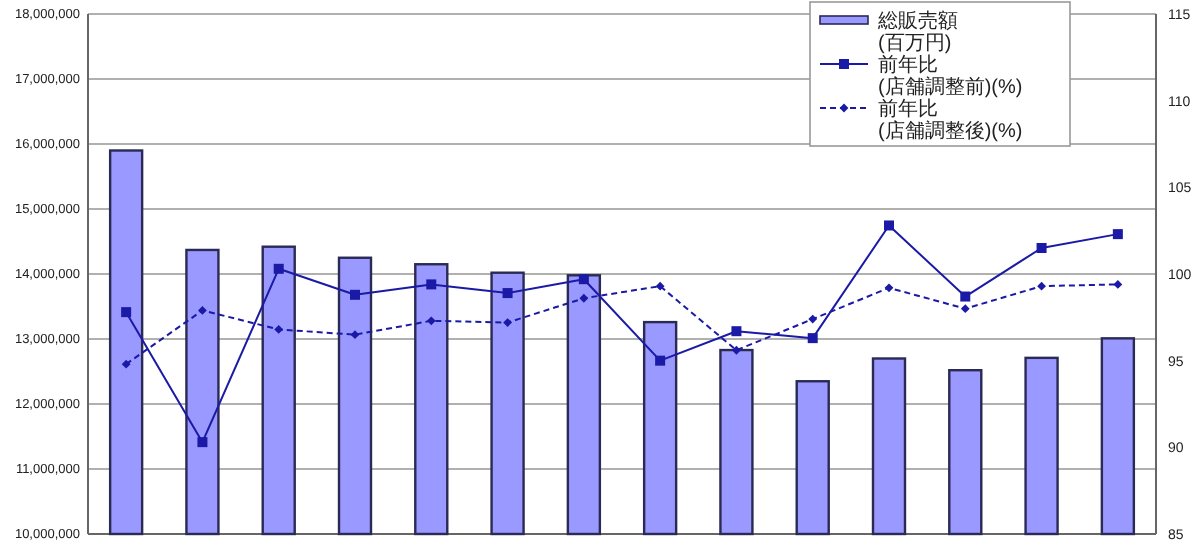 This screenshot has height=548, width=1200. What do you see at coordinates (950, 120) in the screenshot?
I see `legend-label: 前年比 (店舗調整後)(%)` at bounding box center [950, 120].